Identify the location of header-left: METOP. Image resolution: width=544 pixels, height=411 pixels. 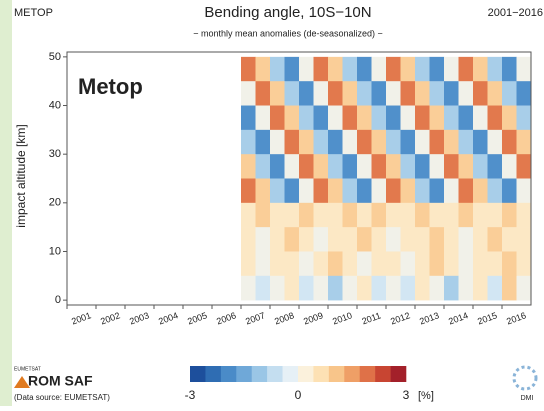
(33, 13).